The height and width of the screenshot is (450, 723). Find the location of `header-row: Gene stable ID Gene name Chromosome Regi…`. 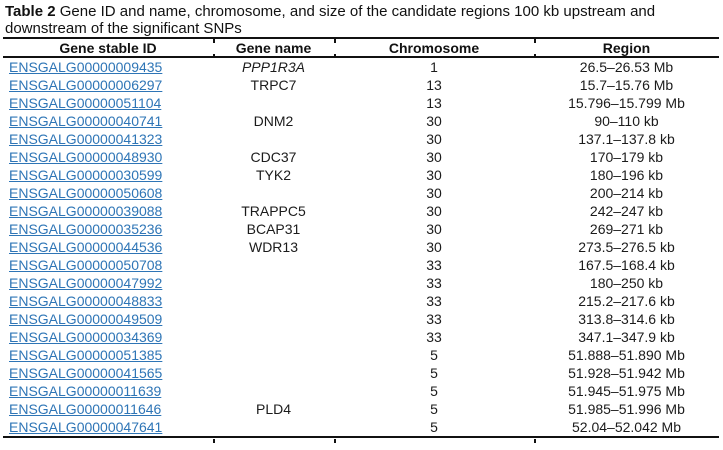

header-row: Gene stable ID Gene name Chromosome Regi… is located at coordinates (361, 48).